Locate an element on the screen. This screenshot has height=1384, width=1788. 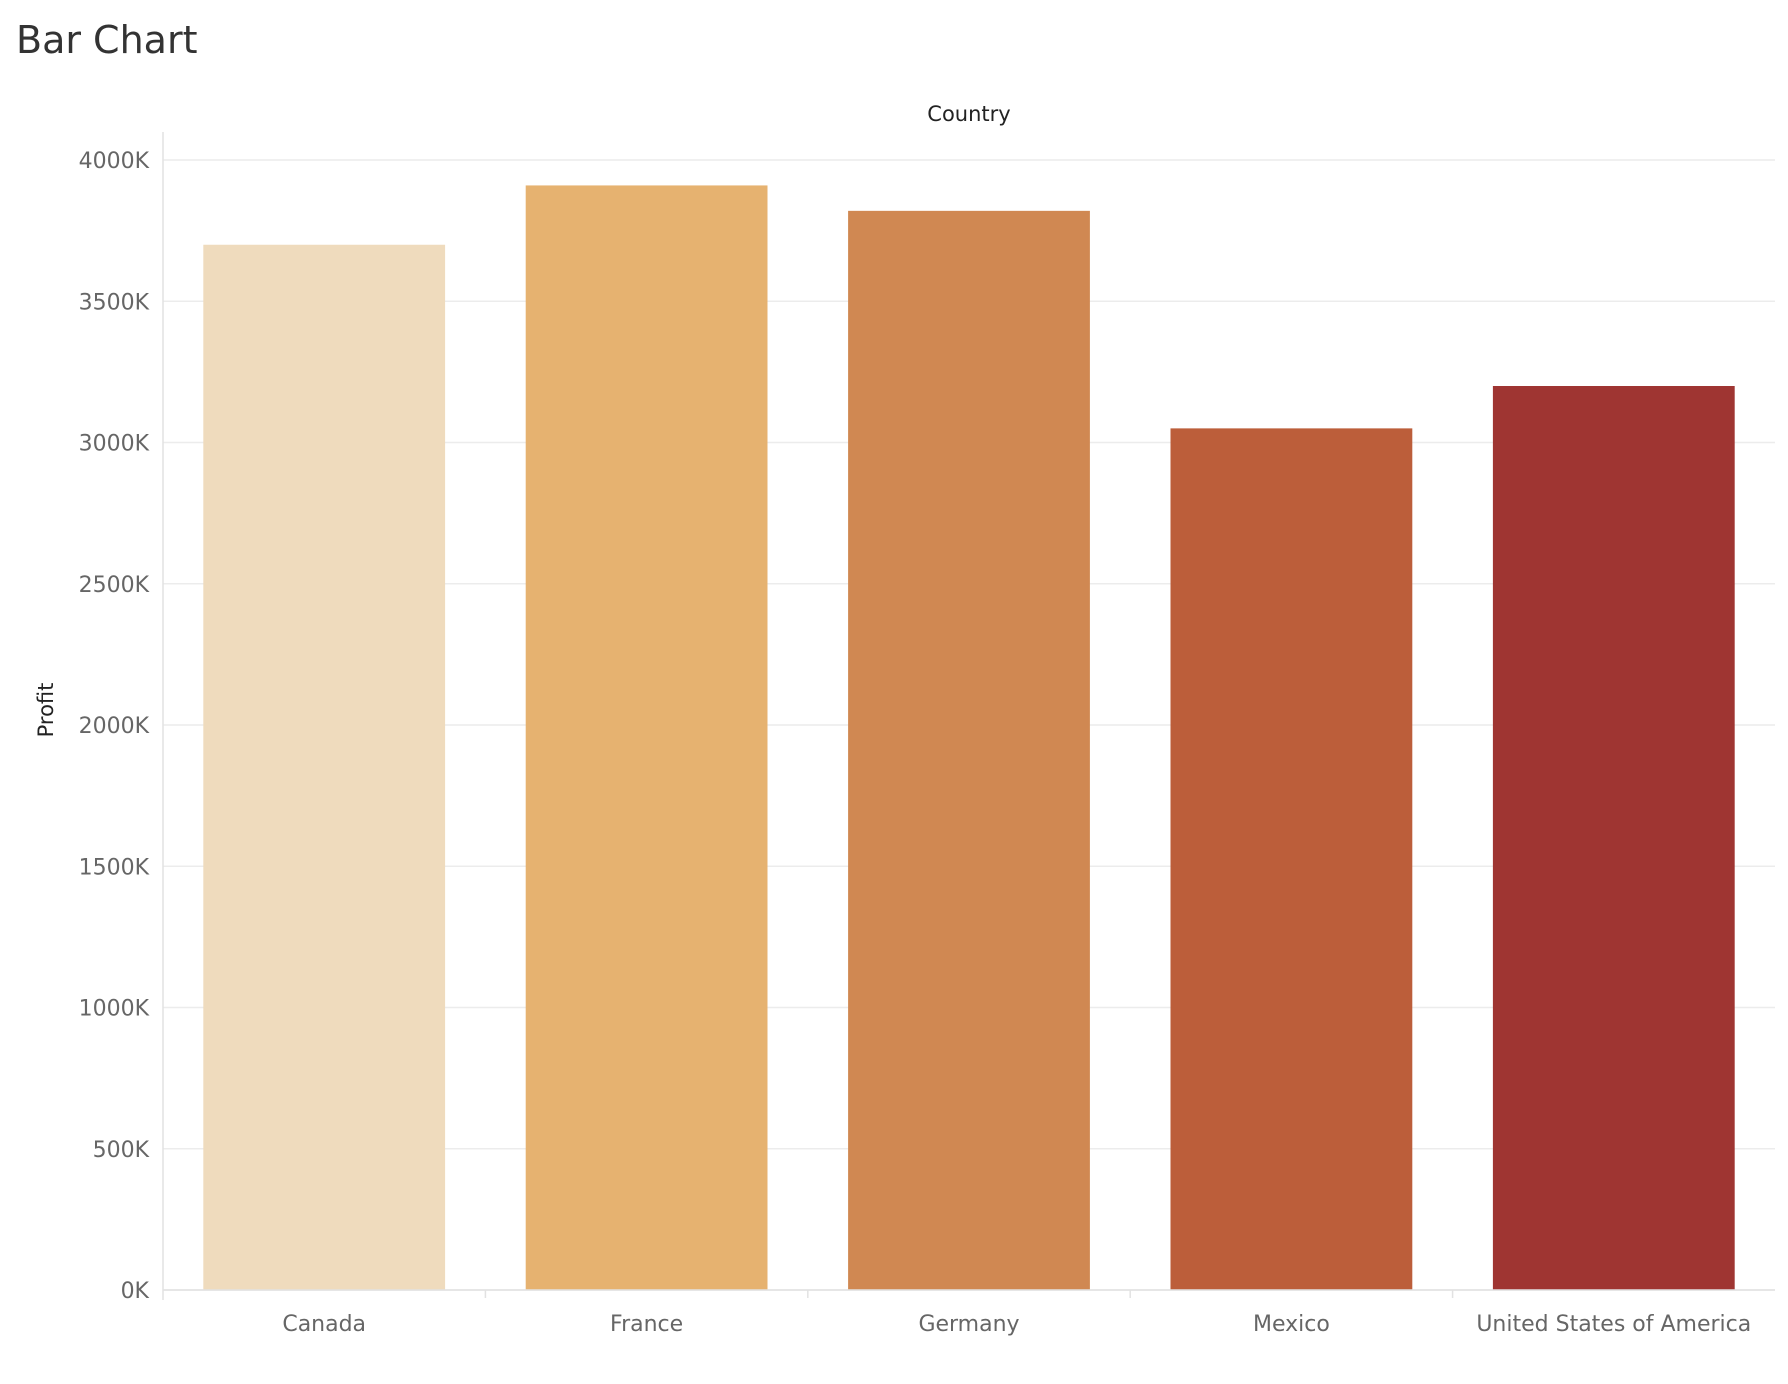
y-tick-label: 3500K is located at coordinates (114, 302).